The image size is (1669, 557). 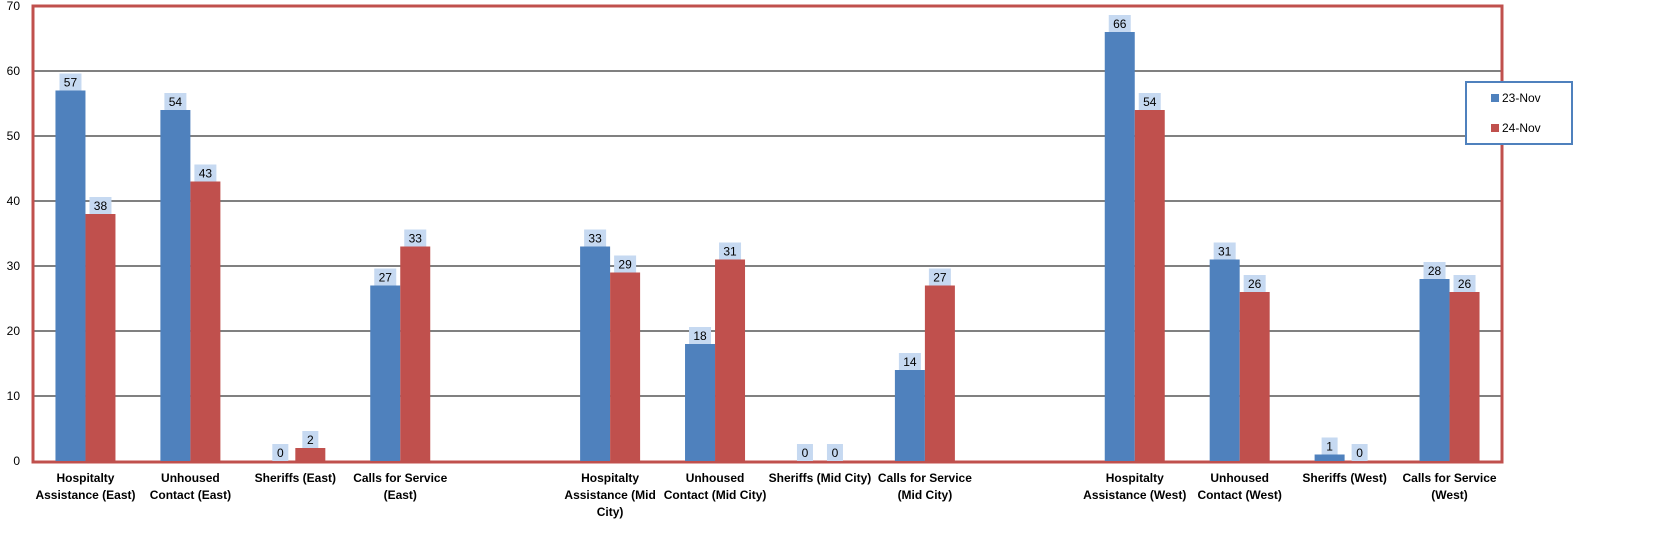 I want to click on data-label: 18, so click(x=700, y=336).